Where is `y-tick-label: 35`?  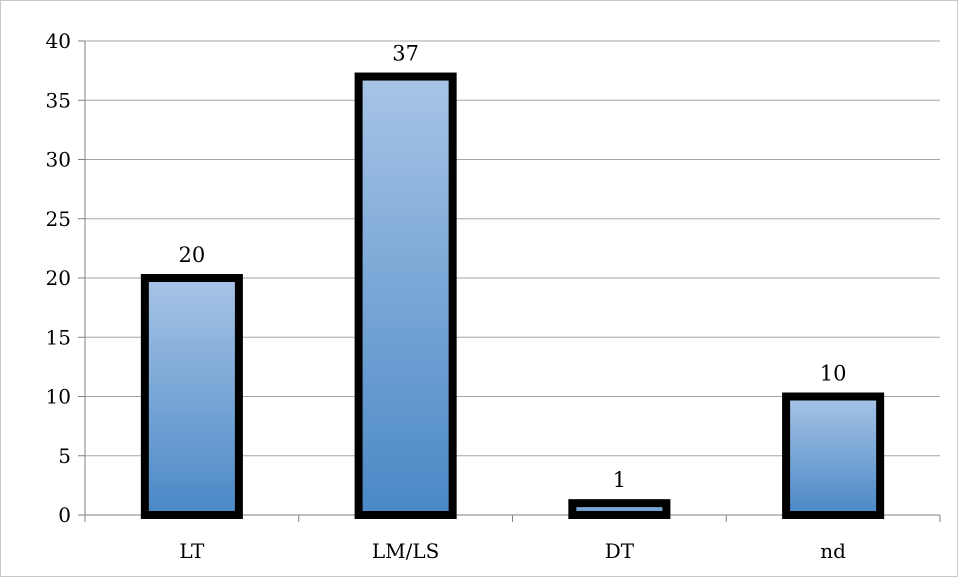 y-tick-label: 35 is located at coordinates (58, 100).